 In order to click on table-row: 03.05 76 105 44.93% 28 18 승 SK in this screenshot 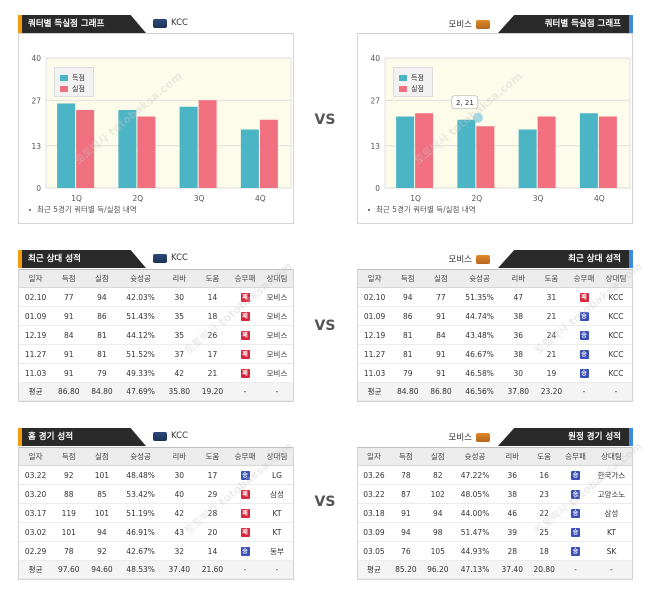, I will do `click(495, 551)`.